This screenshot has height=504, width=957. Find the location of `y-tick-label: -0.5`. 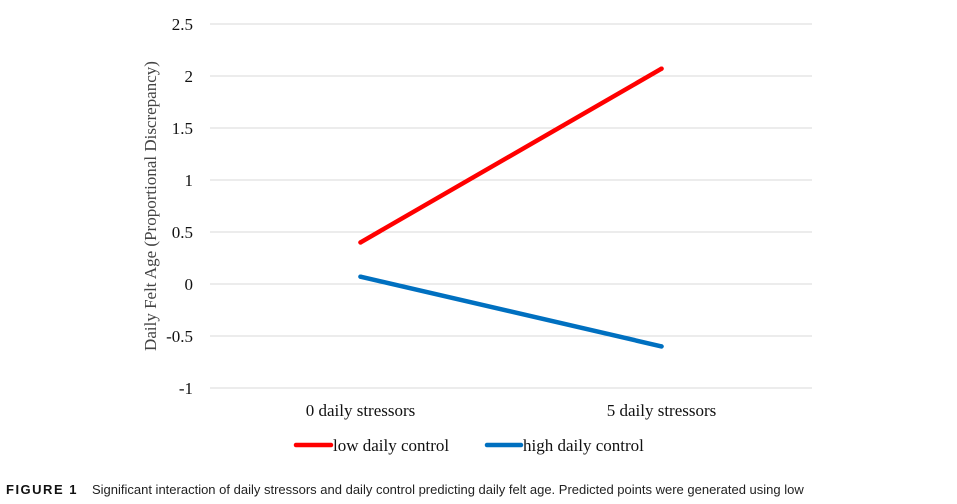

y-tick-label: -0.5 is located at coordinates (179, 336).